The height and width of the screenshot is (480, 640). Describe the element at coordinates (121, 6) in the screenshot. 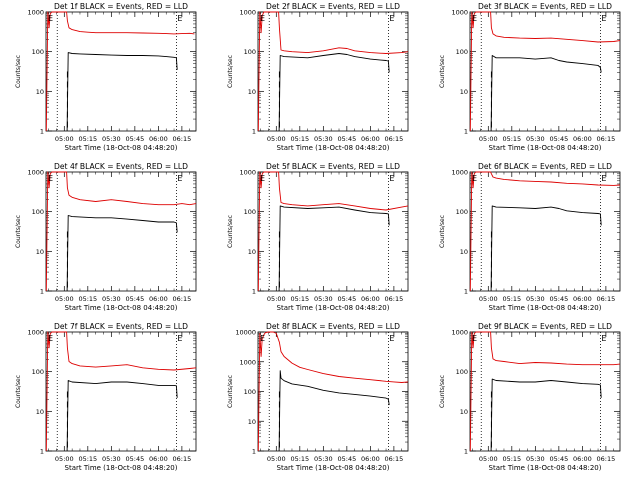

I see `panel-title: Det 1f BLACK = Events, RED = LLD` at that location.